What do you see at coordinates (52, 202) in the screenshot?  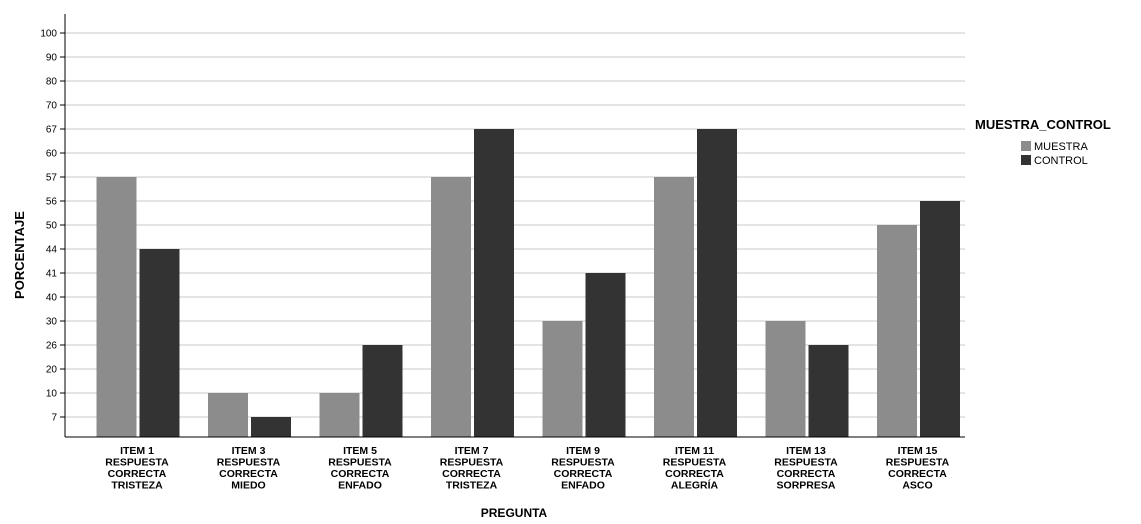 I see `y-tick-label: 56` at bounding box center [52, 202].